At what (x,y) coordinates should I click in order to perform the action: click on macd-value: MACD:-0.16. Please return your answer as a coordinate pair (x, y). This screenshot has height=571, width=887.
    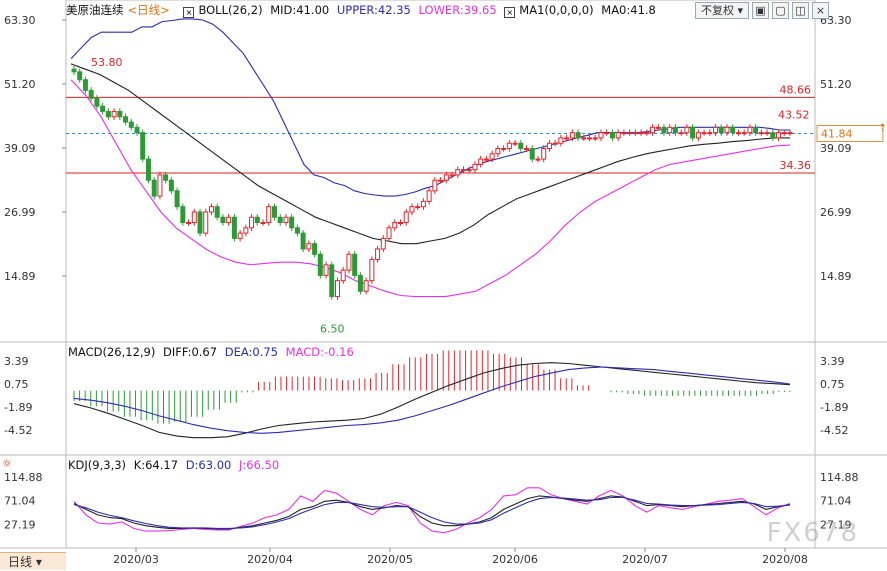
    Looking at the image, I should click on (319, 352).